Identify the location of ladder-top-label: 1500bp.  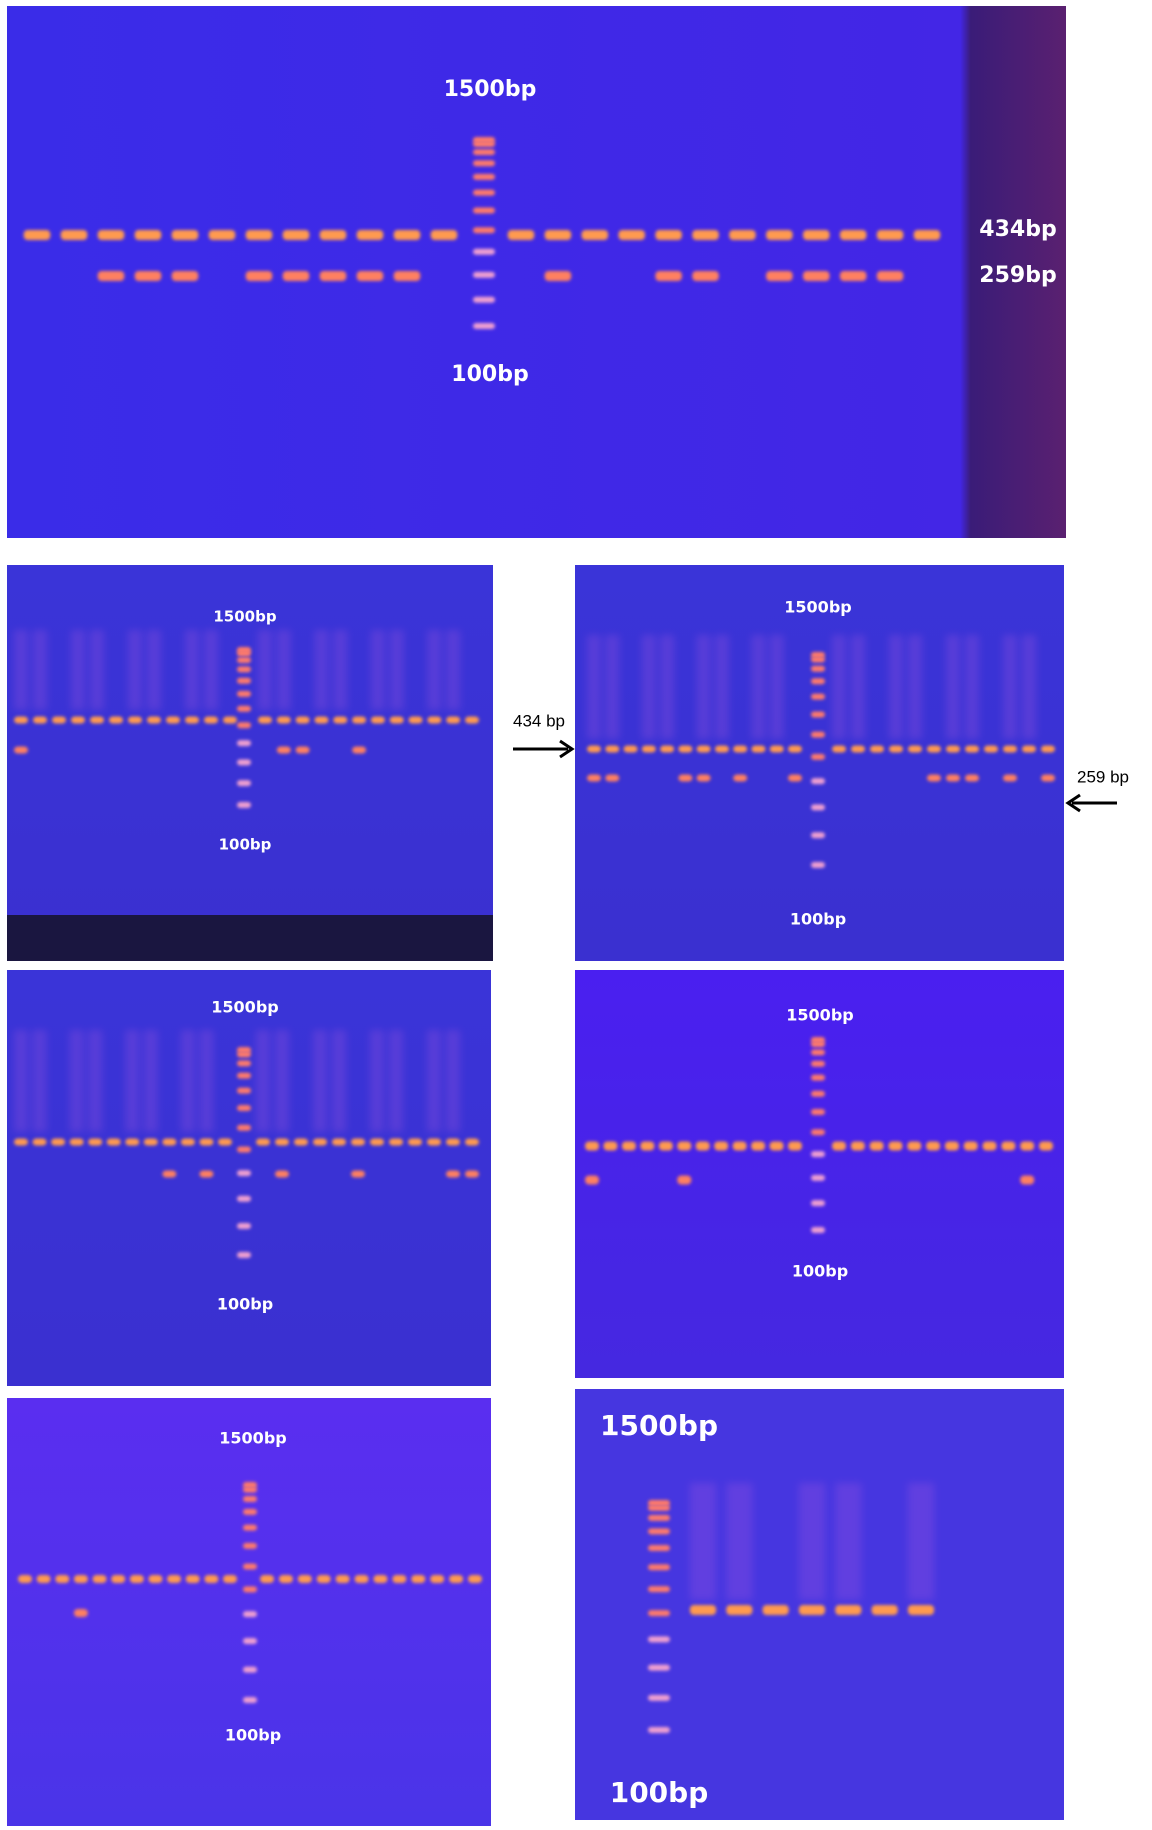
(244, 617).